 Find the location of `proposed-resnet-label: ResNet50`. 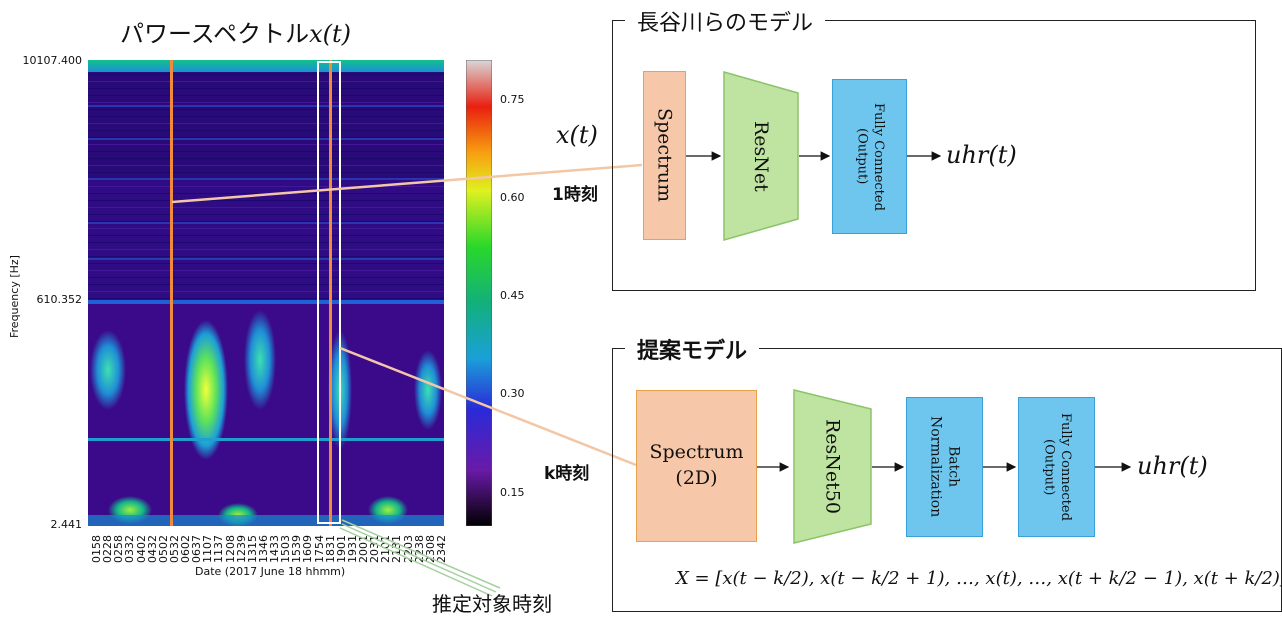

proposed-resnet-label: ResNet50 is located at coordinates (832, 466).